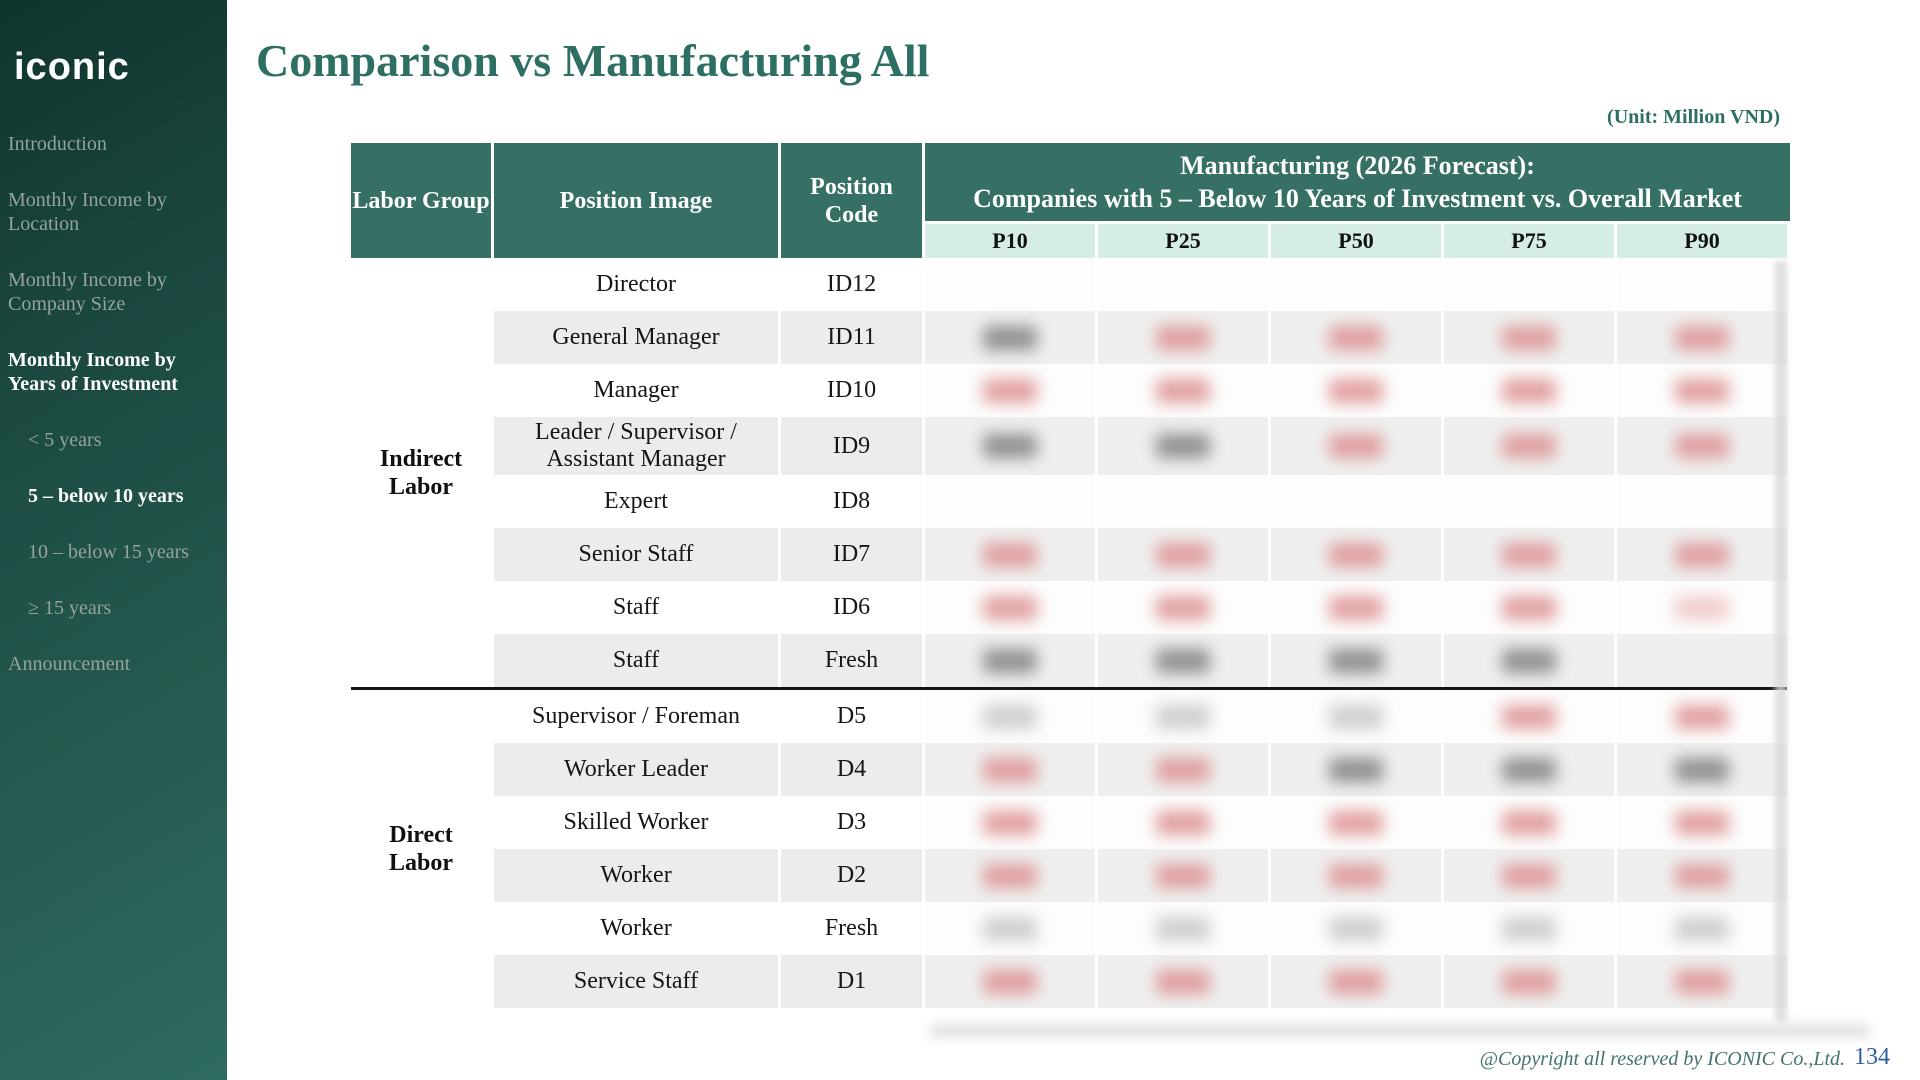 This screenshot has height=1080, width=1920. I want to click on position-name-cell: Worker, so click(636, 875).